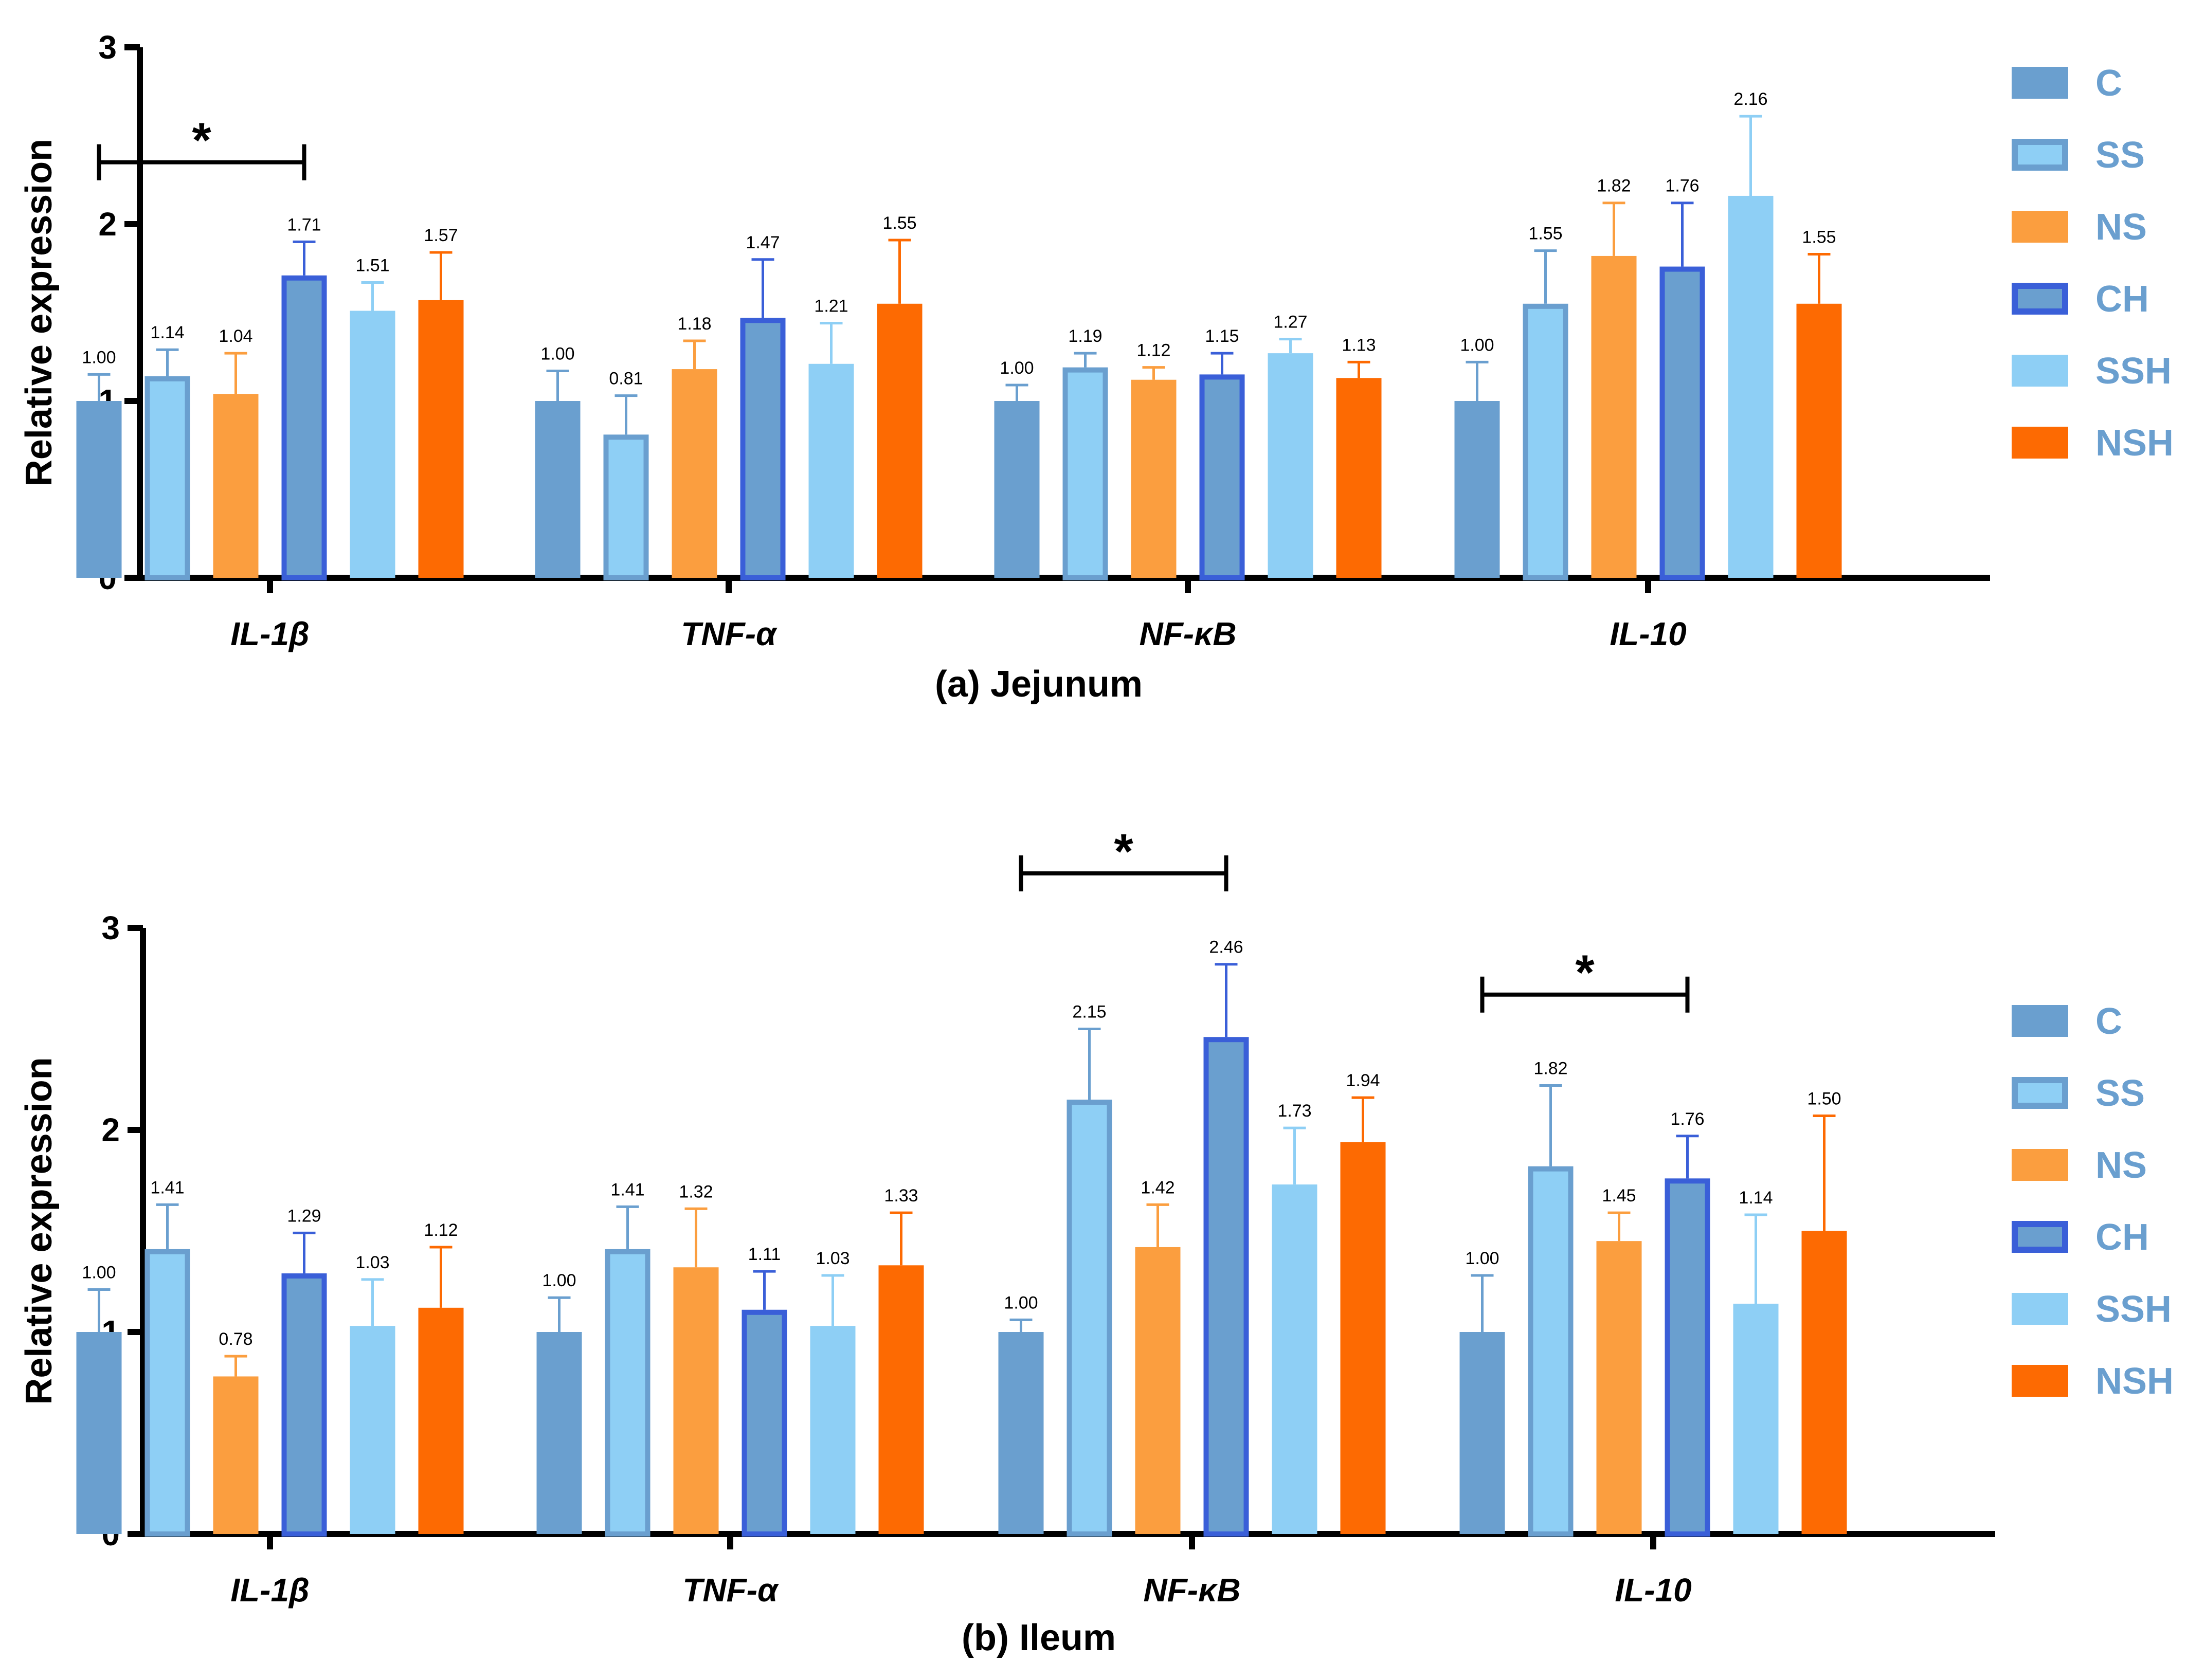  What do you see at coordinates (236, 1431) in the screenshot?
I see `bar-ns-0: 0.78` at bounding box center [236, 1431].